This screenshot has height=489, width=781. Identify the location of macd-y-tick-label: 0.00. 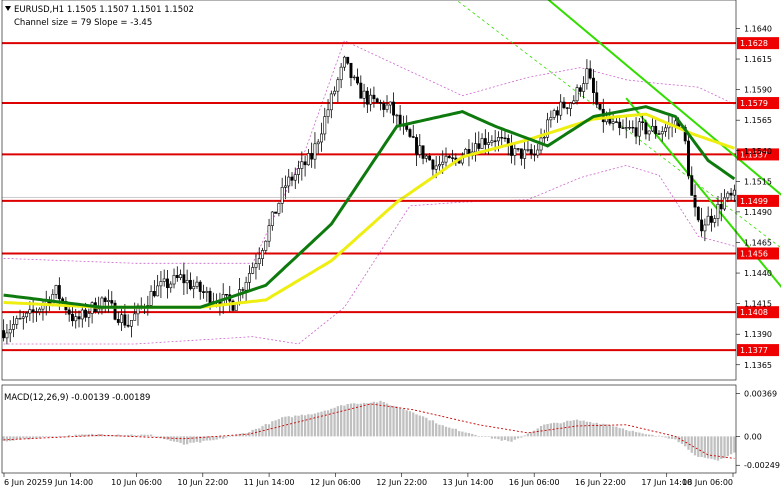
(753, 436).